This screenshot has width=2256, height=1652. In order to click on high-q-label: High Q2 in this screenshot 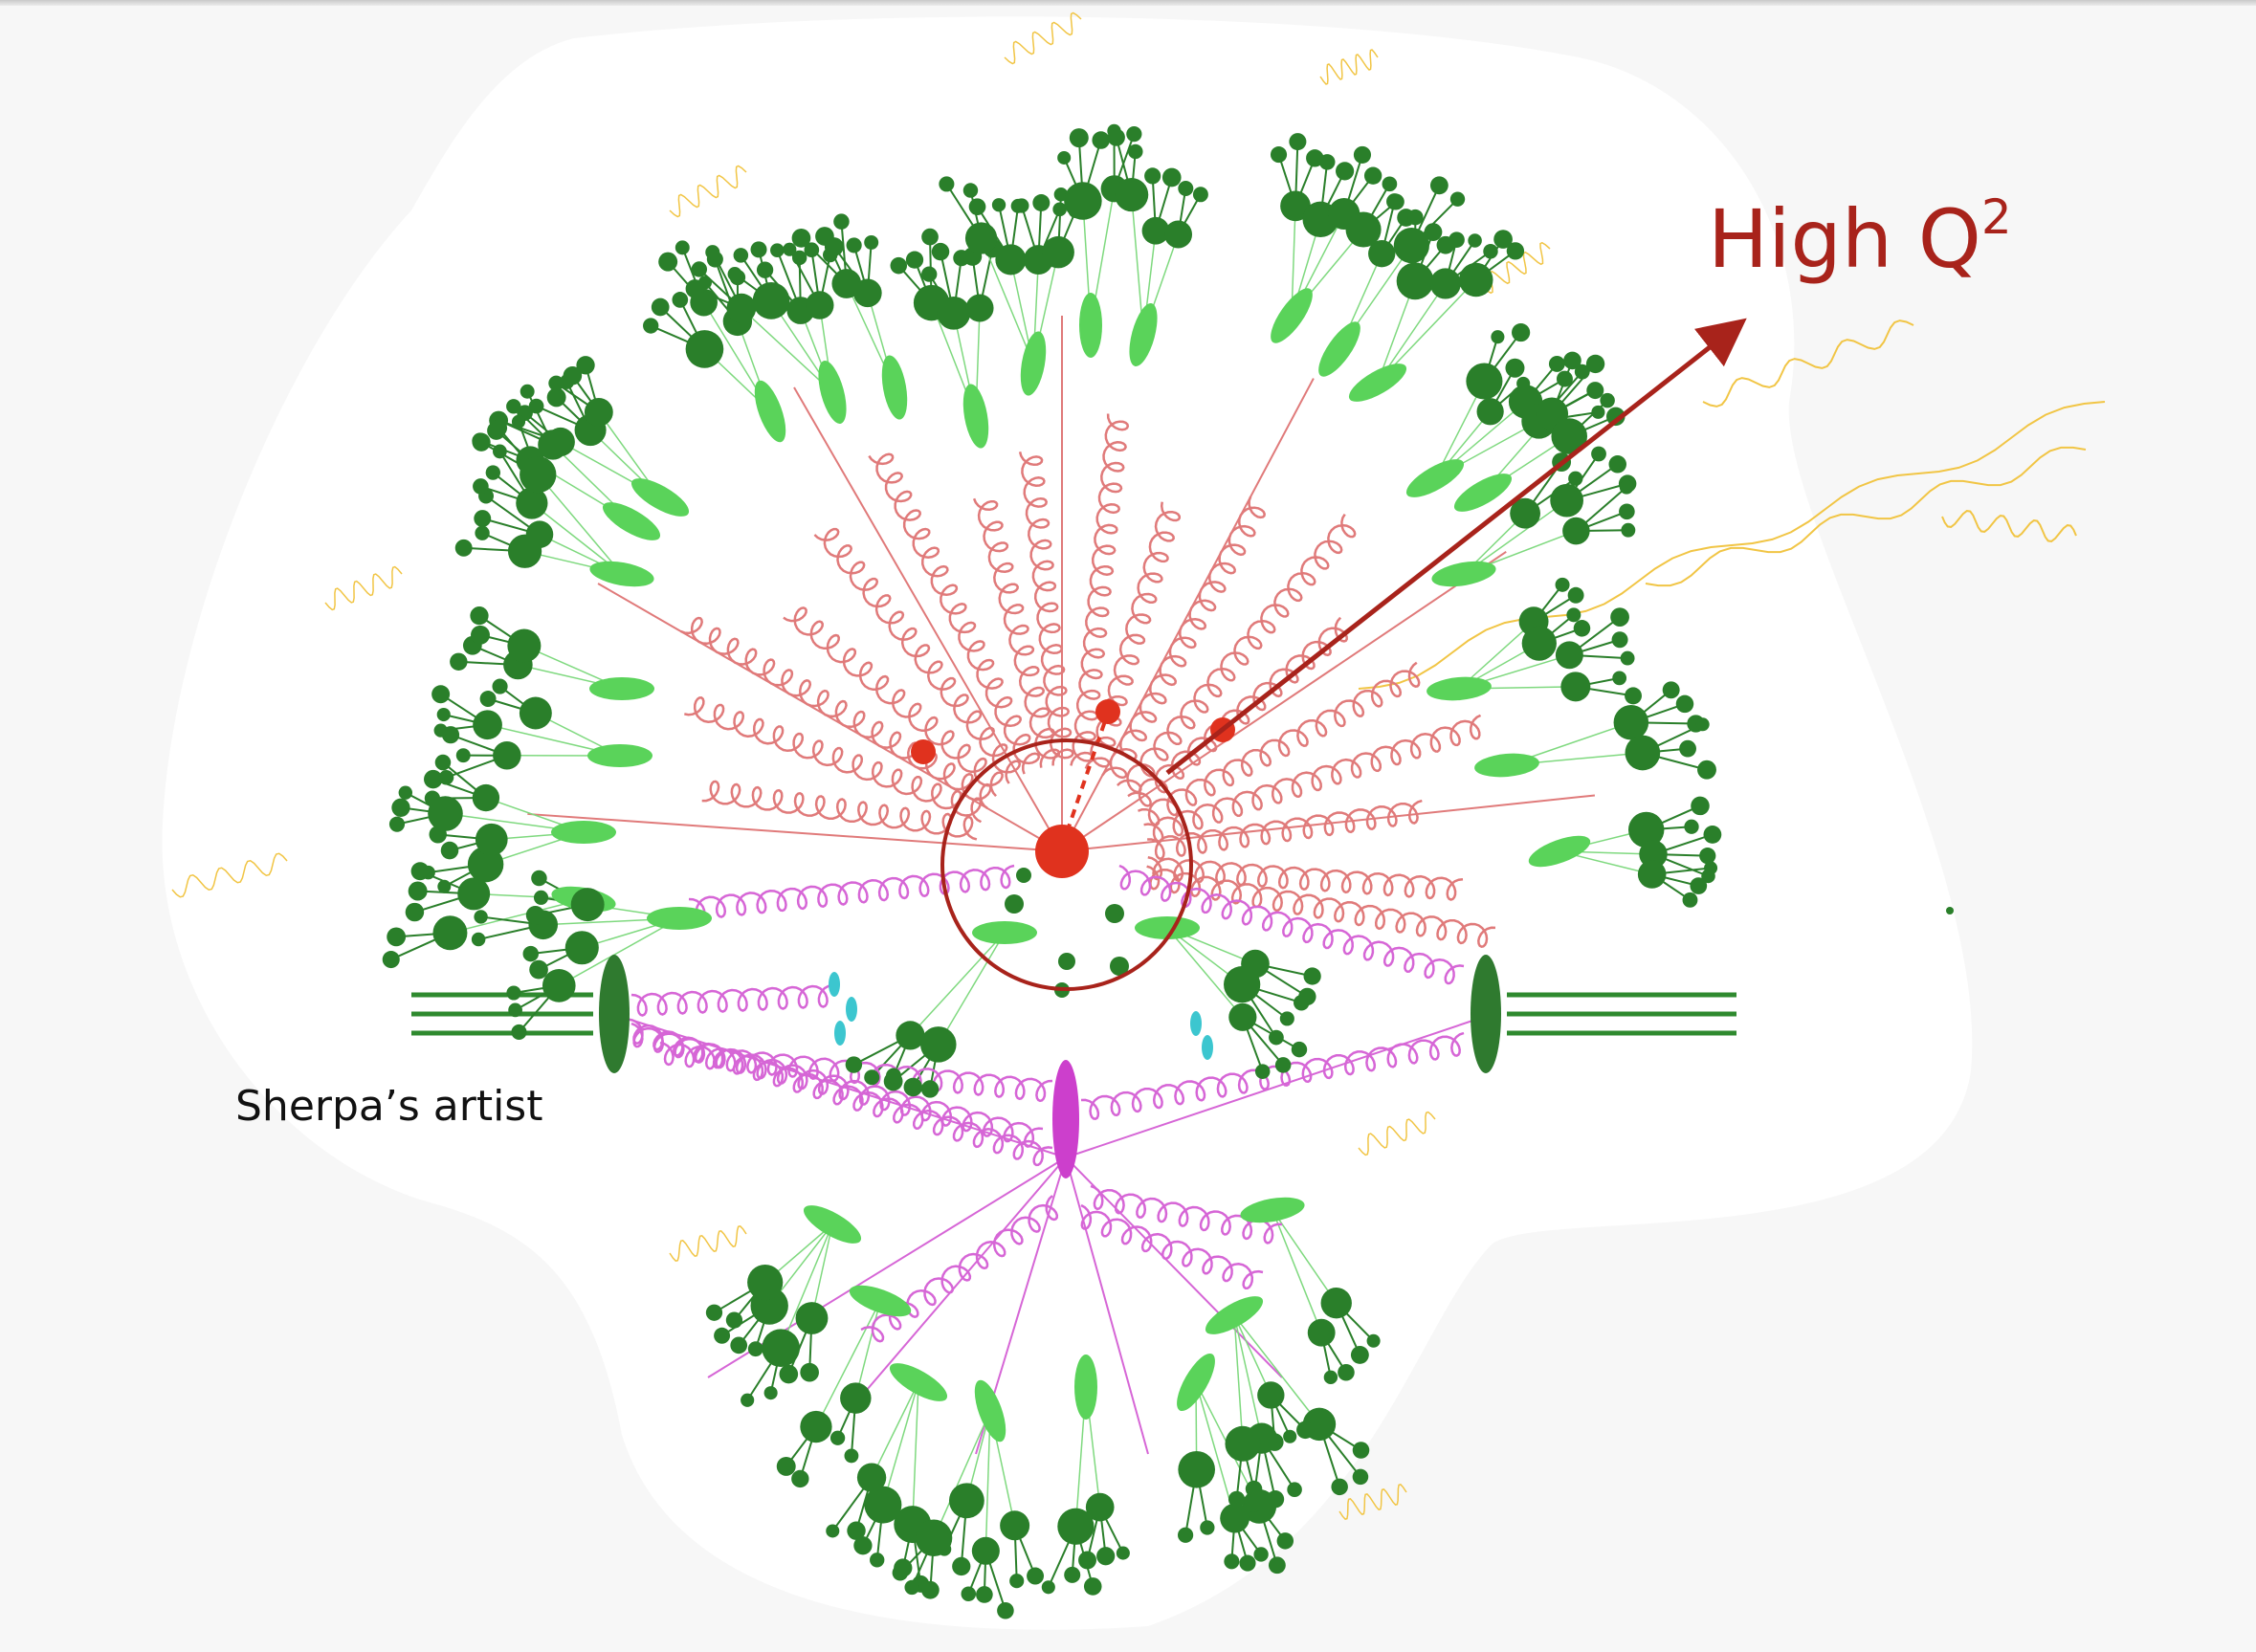, I will do `click(1860, 236)`.